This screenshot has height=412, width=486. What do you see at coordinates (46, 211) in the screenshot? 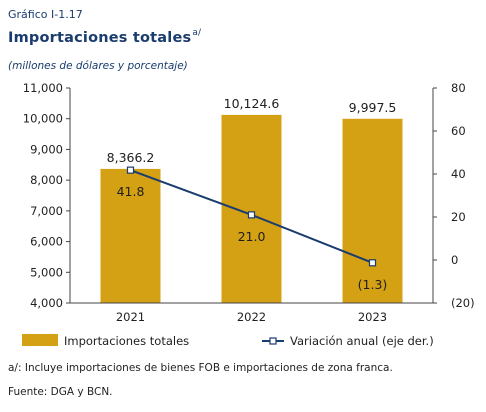
I see `y-left-tick-label: 7,000` at bounding box center [46, 211].